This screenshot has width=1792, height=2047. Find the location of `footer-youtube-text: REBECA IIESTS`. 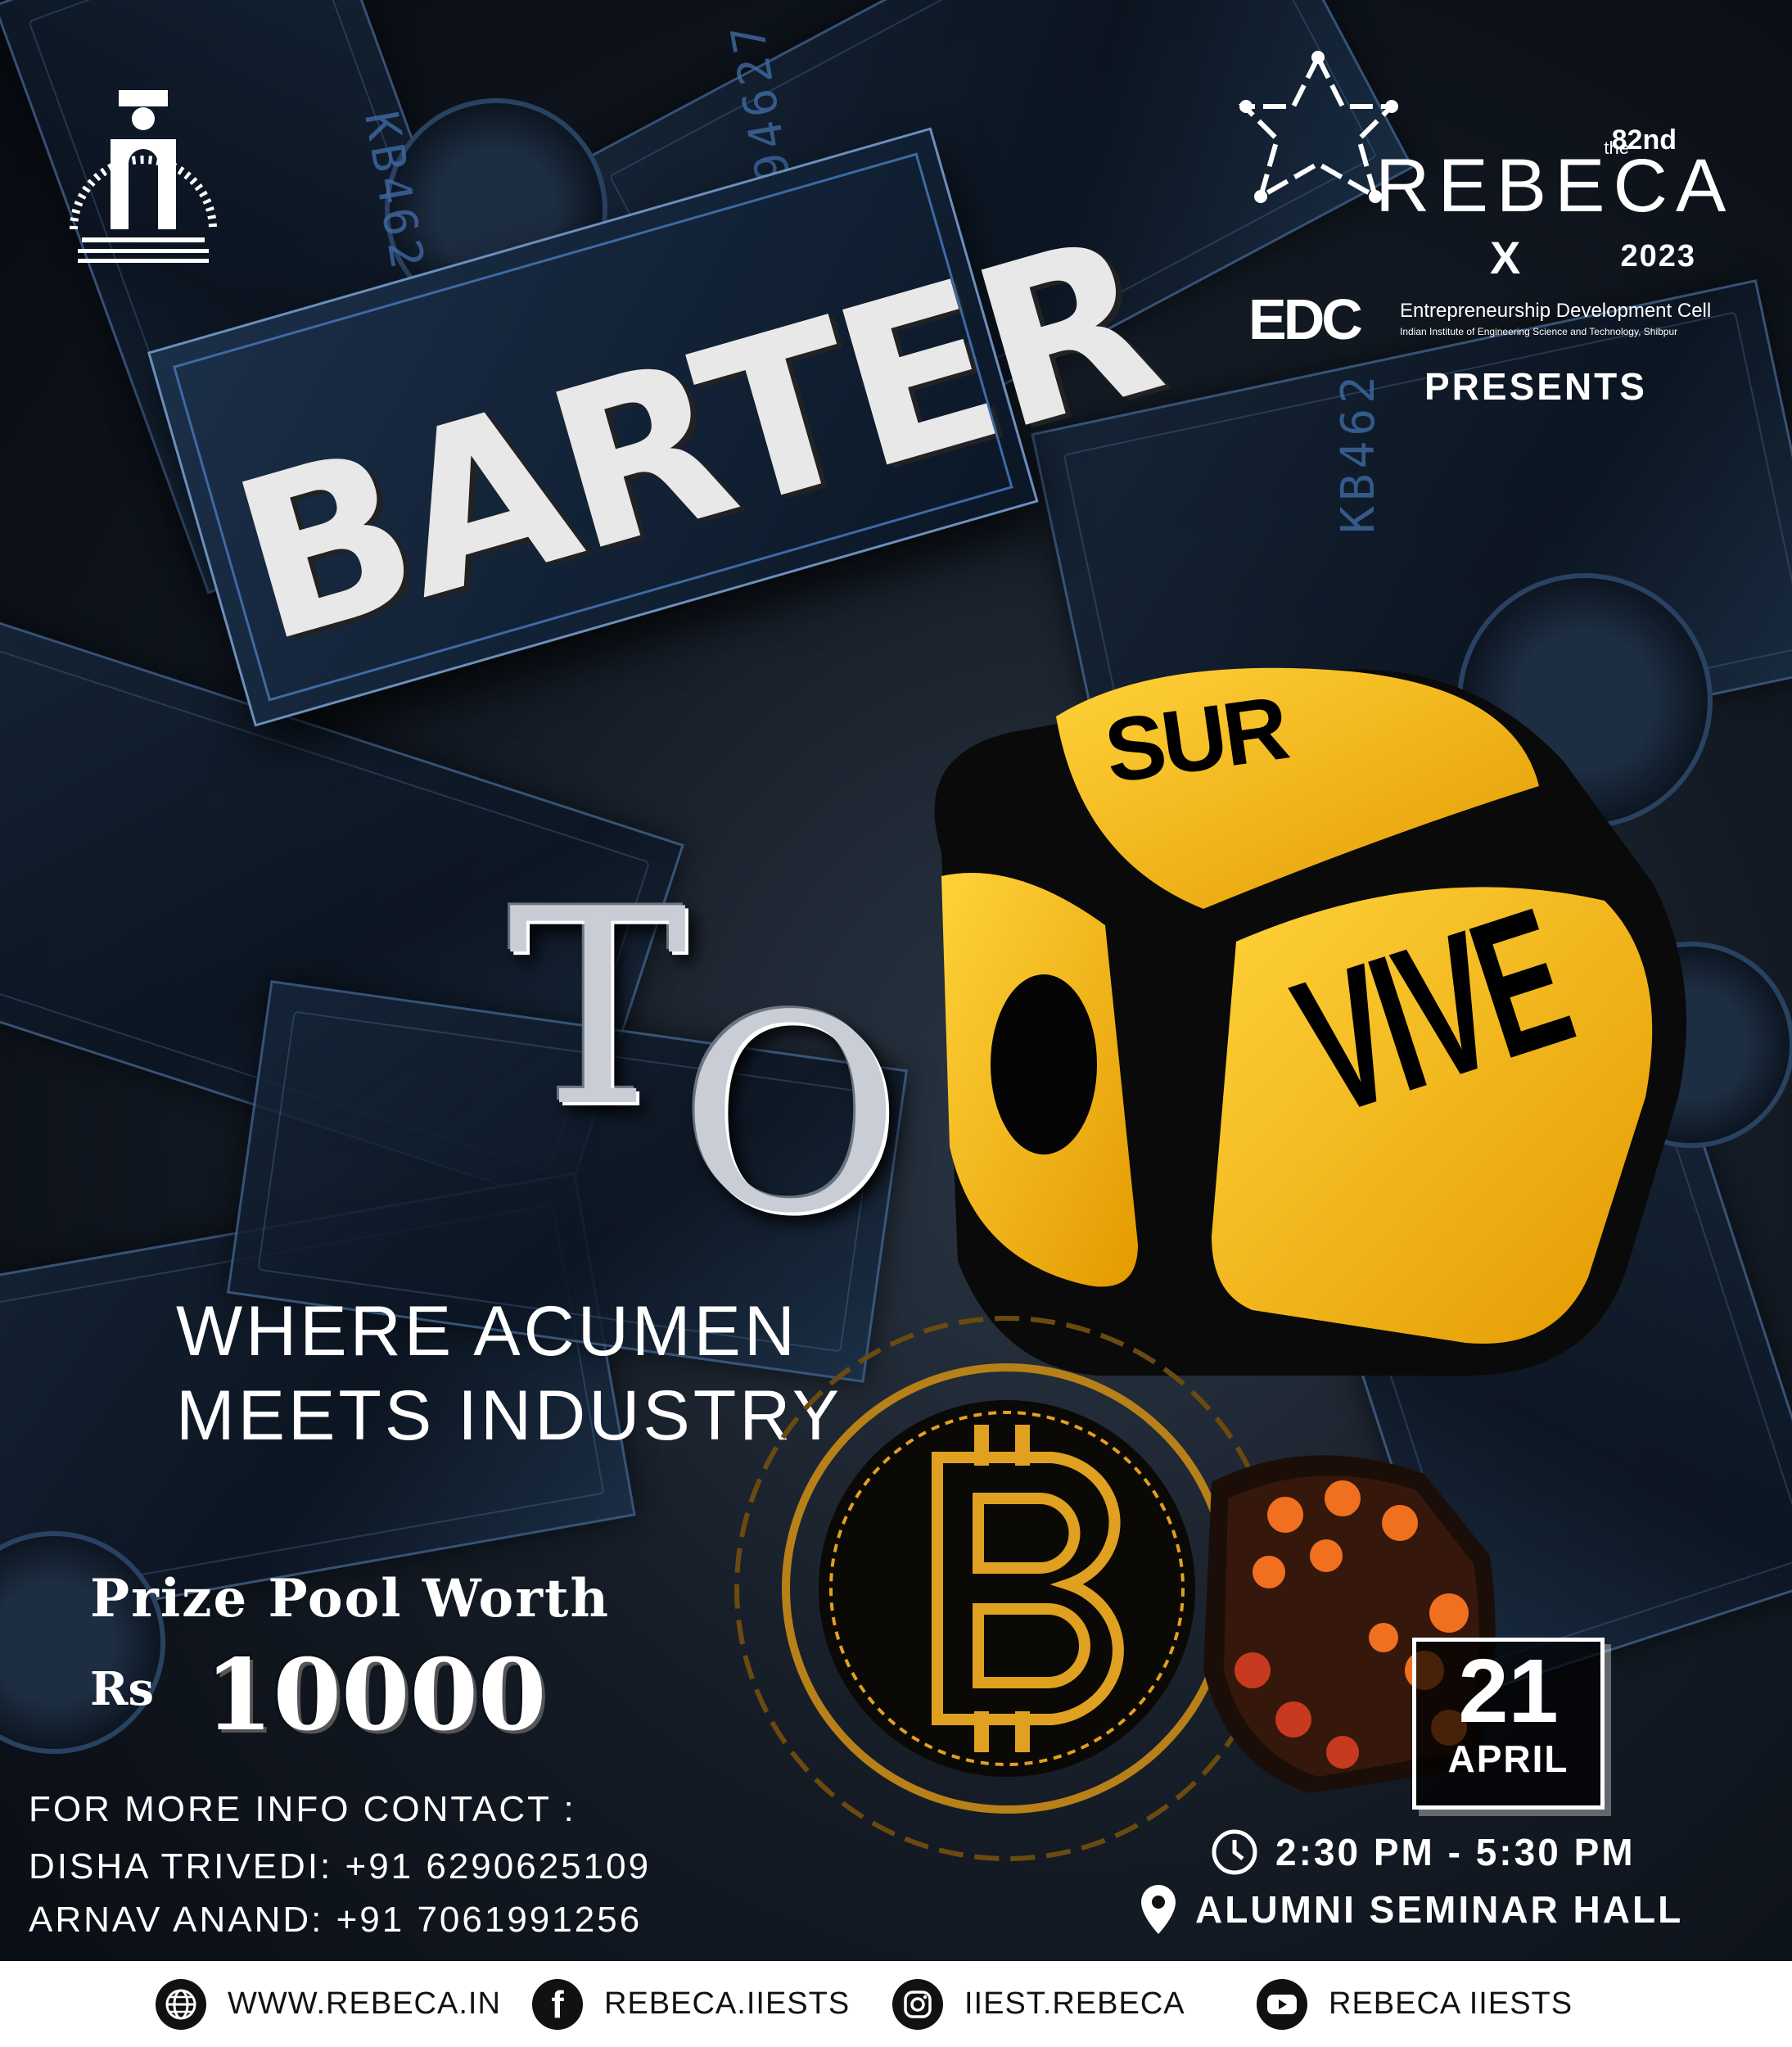

footer-youtube-text: REBECA IIESTS is located at coordinates (1451, 2003).